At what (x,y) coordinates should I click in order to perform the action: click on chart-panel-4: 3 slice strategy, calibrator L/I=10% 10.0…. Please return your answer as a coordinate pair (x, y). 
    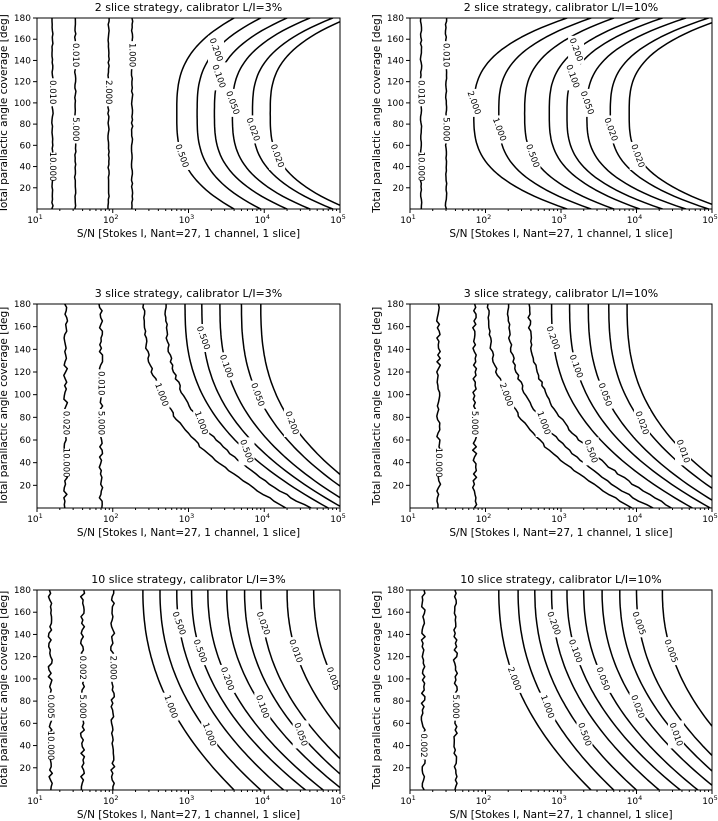
    Looking at the image, I should click on (544, 413).